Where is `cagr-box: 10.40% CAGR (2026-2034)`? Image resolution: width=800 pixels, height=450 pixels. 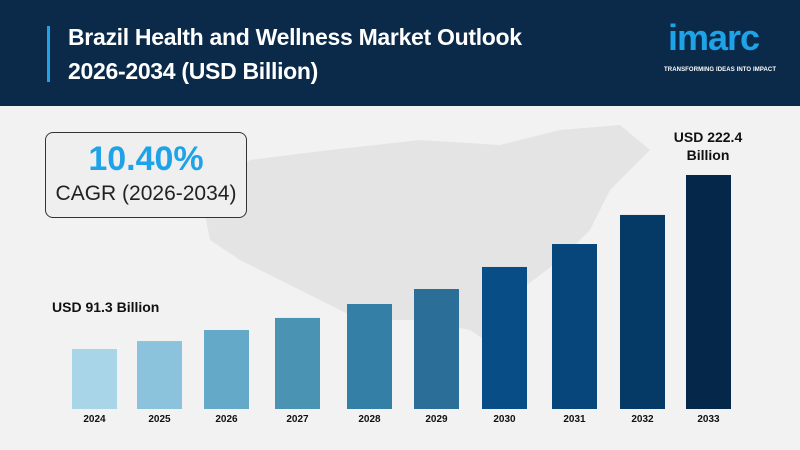
cagr-box: 10.40% CAGR (2026-2034) is located at coordinates (146, 175).